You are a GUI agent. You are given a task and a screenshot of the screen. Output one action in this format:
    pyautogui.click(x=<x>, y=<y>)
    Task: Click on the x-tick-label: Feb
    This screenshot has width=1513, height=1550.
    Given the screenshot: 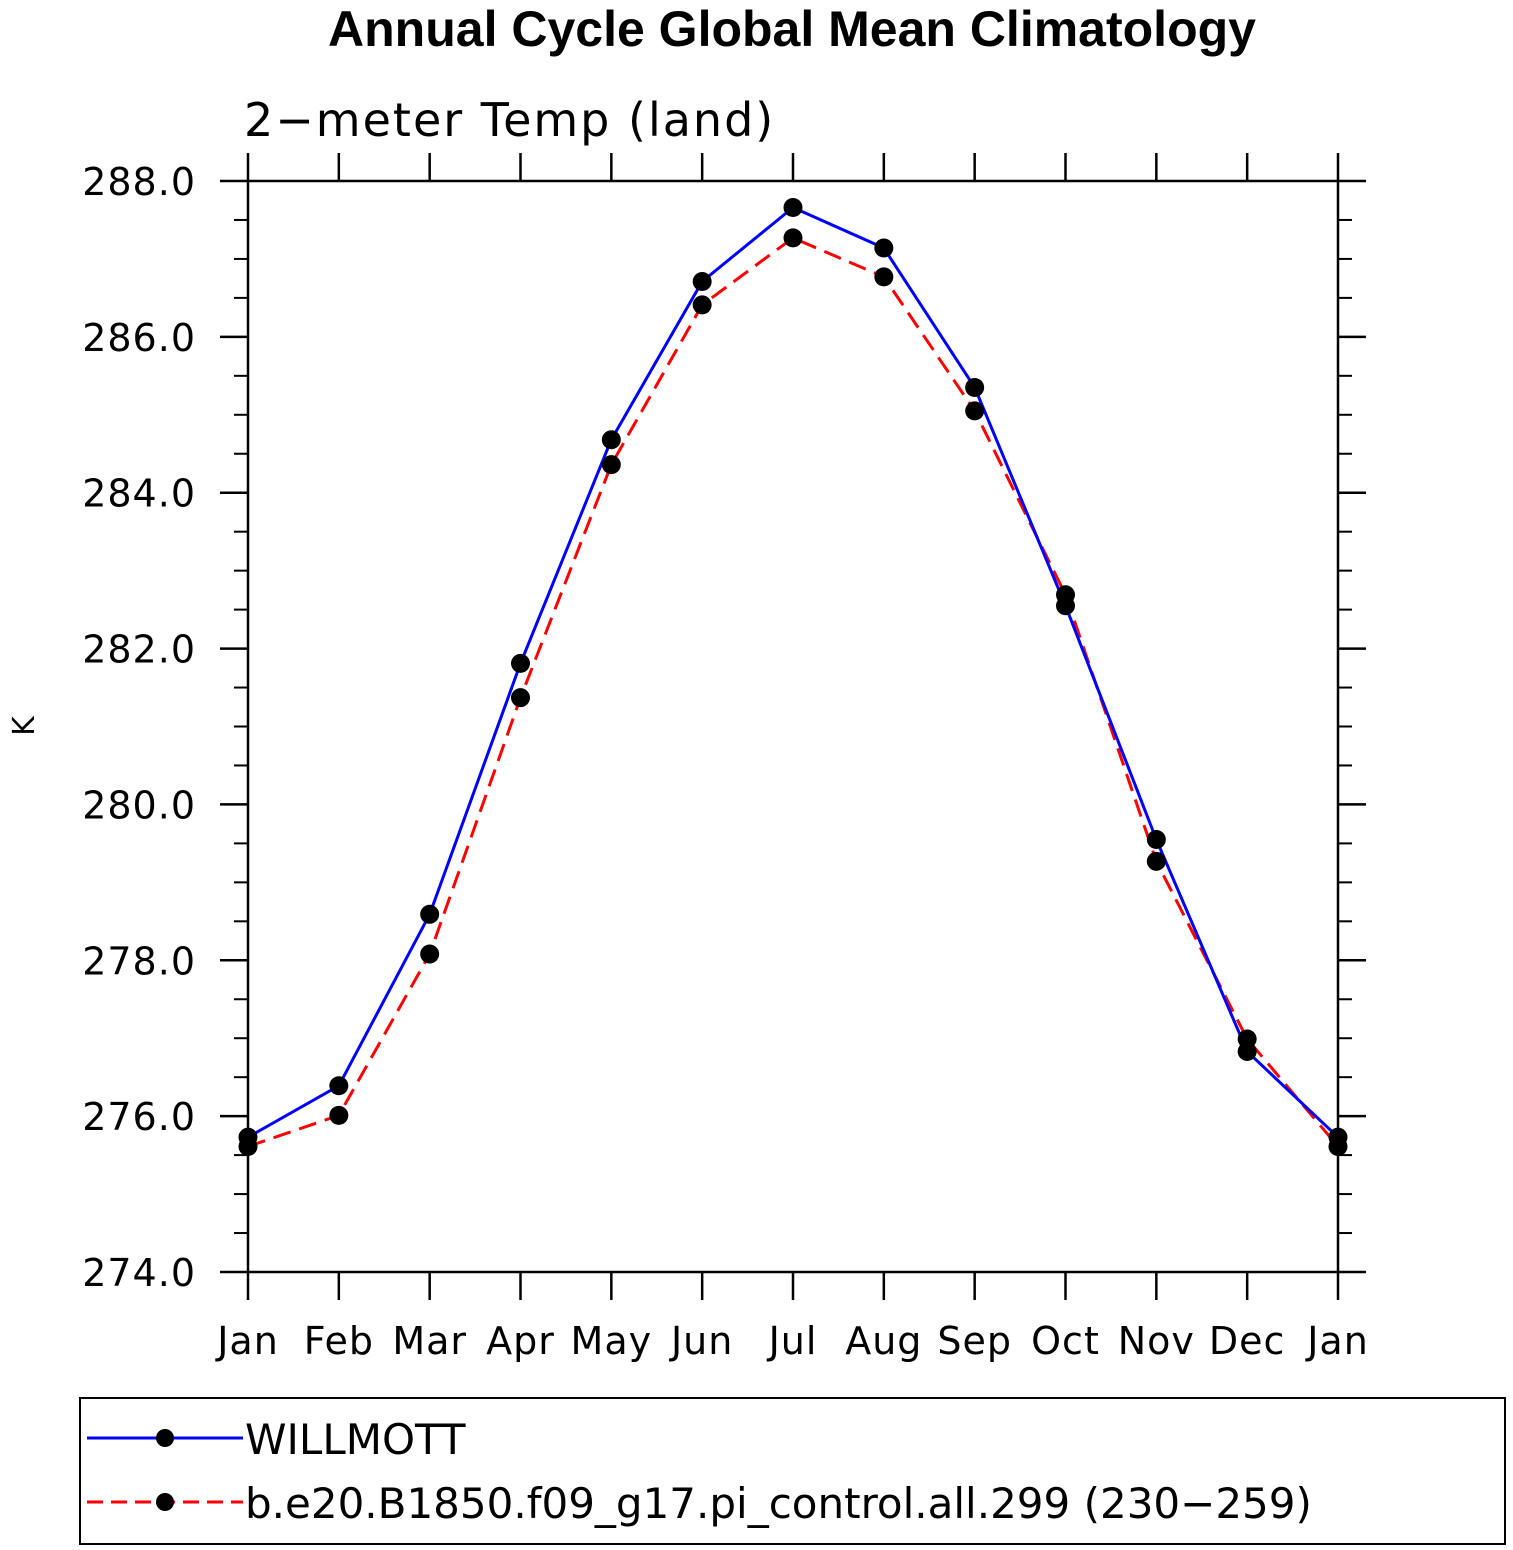 What is the action you would take?
    pyautogui.click(x=339, y=1341)
    